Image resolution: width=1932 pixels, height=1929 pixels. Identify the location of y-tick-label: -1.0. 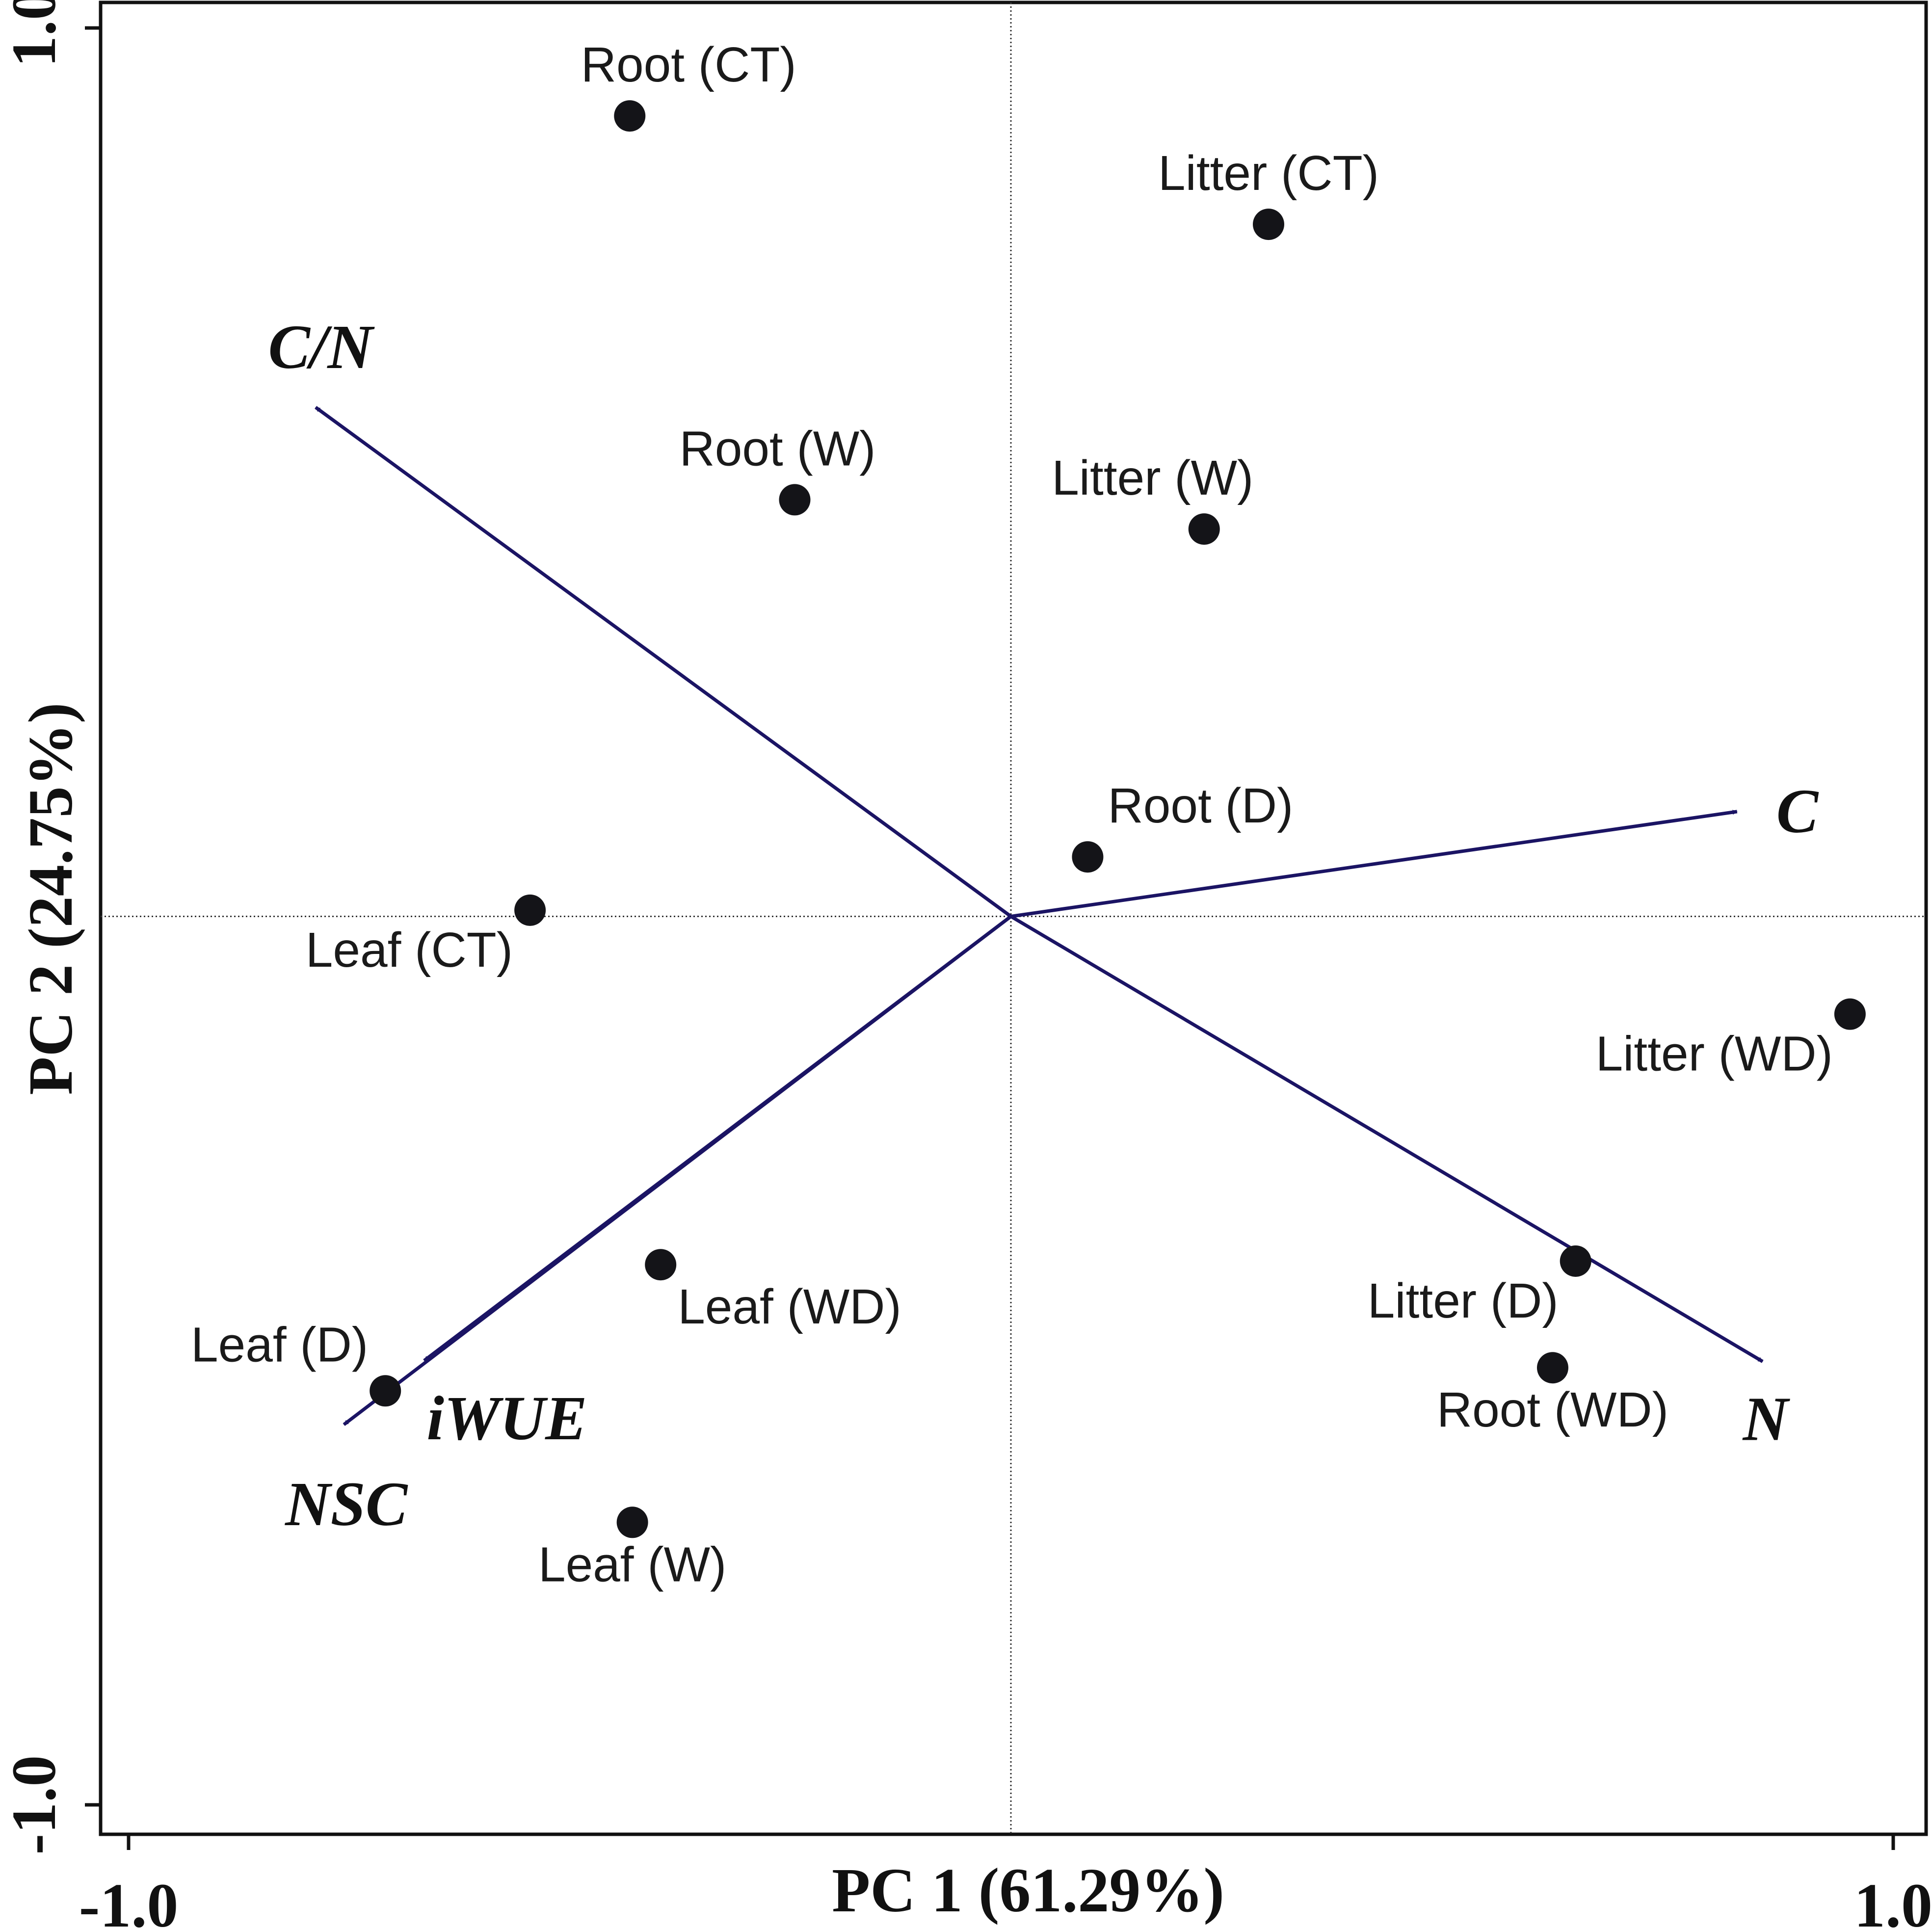
(34, 1805).